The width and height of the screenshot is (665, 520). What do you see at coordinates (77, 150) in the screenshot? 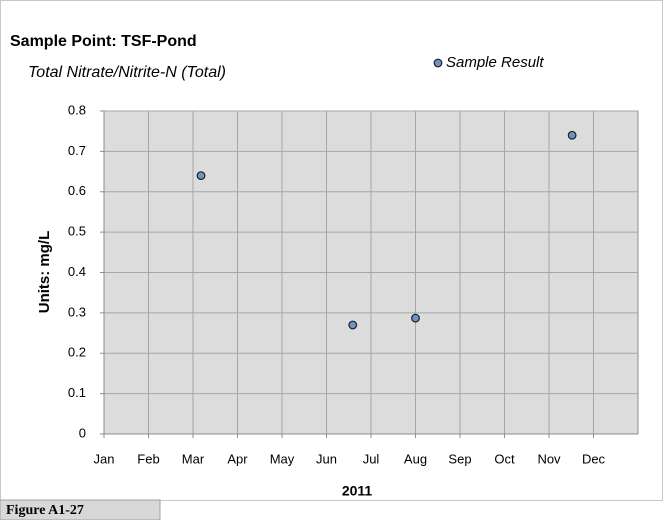
I see `y-tick-label: 0.7` at bounding box center [77, 150].